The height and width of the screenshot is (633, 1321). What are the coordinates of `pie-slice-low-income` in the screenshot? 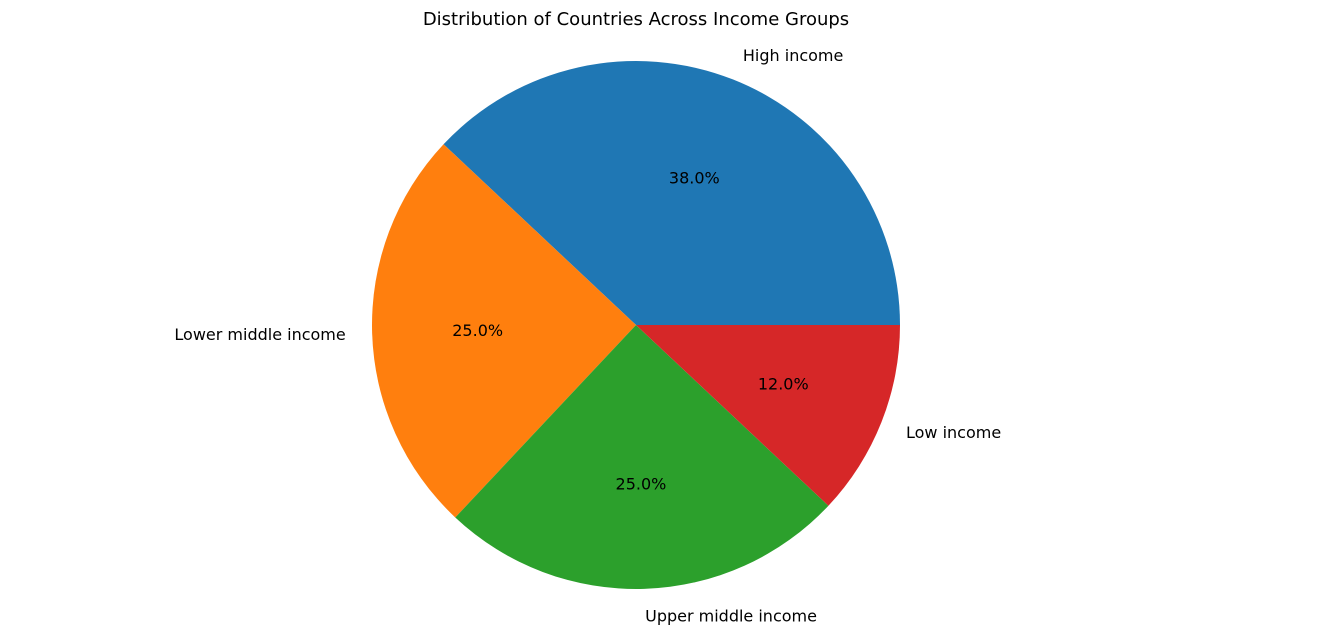 It's located at (768, 415).